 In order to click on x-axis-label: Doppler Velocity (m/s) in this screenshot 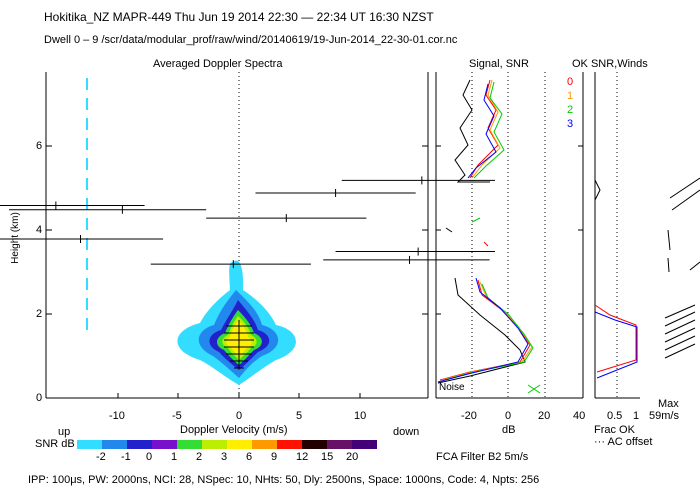, I will do `click(234, 430)`.